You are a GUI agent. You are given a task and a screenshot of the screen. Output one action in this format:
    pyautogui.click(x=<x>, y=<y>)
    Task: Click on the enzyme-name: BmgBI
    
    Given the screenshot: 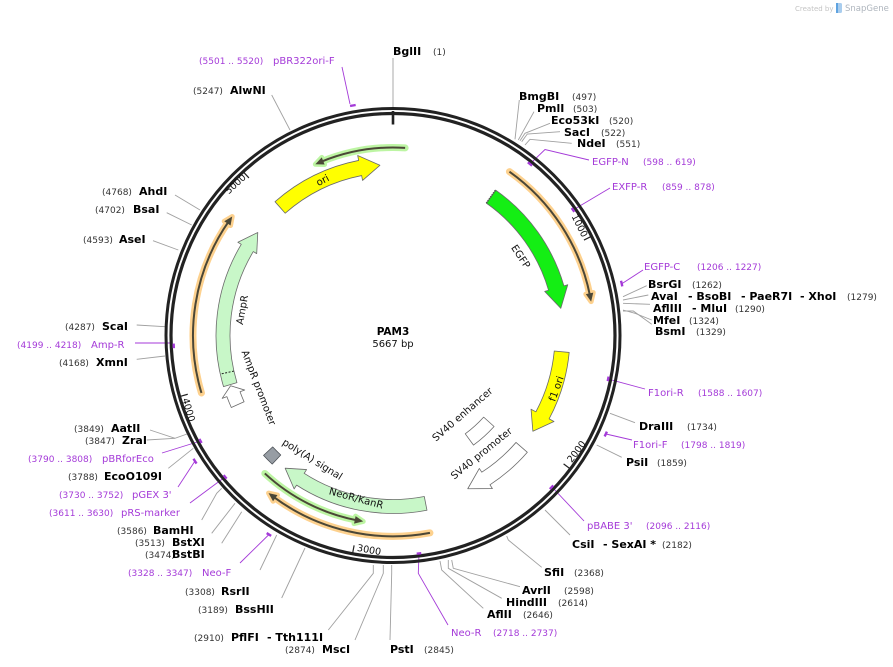 What is the action you would take?
    pyautogui.click(x=539, y=96)
    